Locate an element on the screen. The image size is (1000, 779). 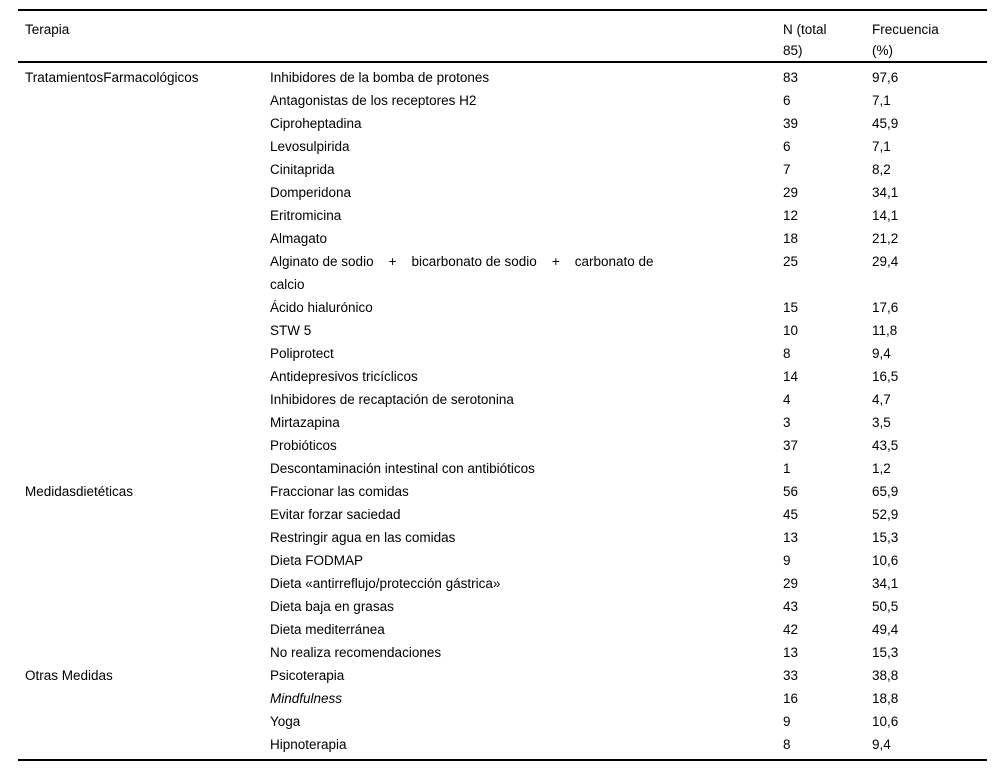
n-value: 43 is located at coordinates (791, 606).